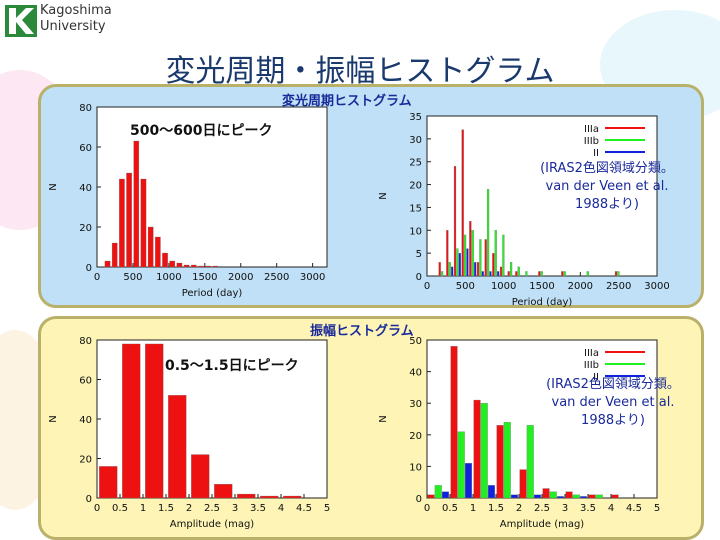  What do you see at coordinates (212, 293) in the screenshot?
I see `x-axis-label: Period (day)` at bounding box center [212, 293].